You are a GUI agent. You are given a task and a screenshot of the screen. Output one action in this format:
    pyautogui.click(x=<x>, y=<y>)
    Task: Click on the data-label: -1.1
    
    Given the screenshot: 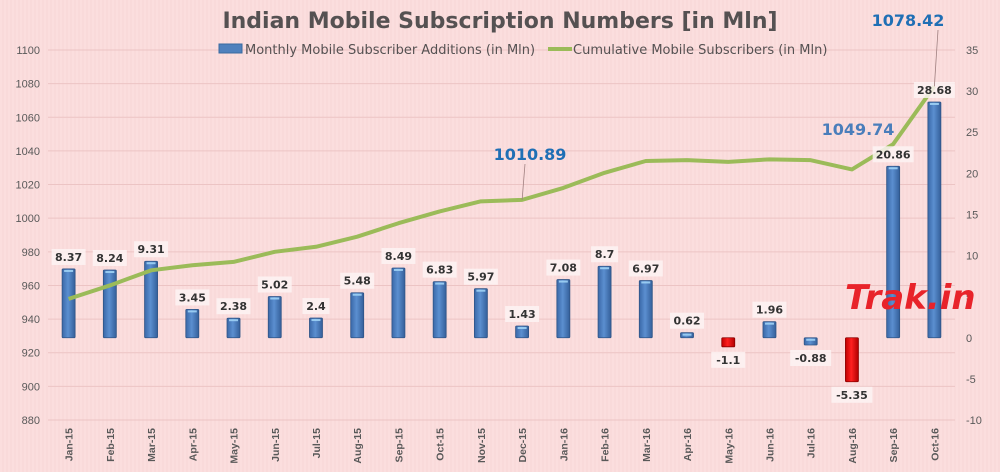 What is the action you would take?
    pyautogui.click(x=728, y=360)
    